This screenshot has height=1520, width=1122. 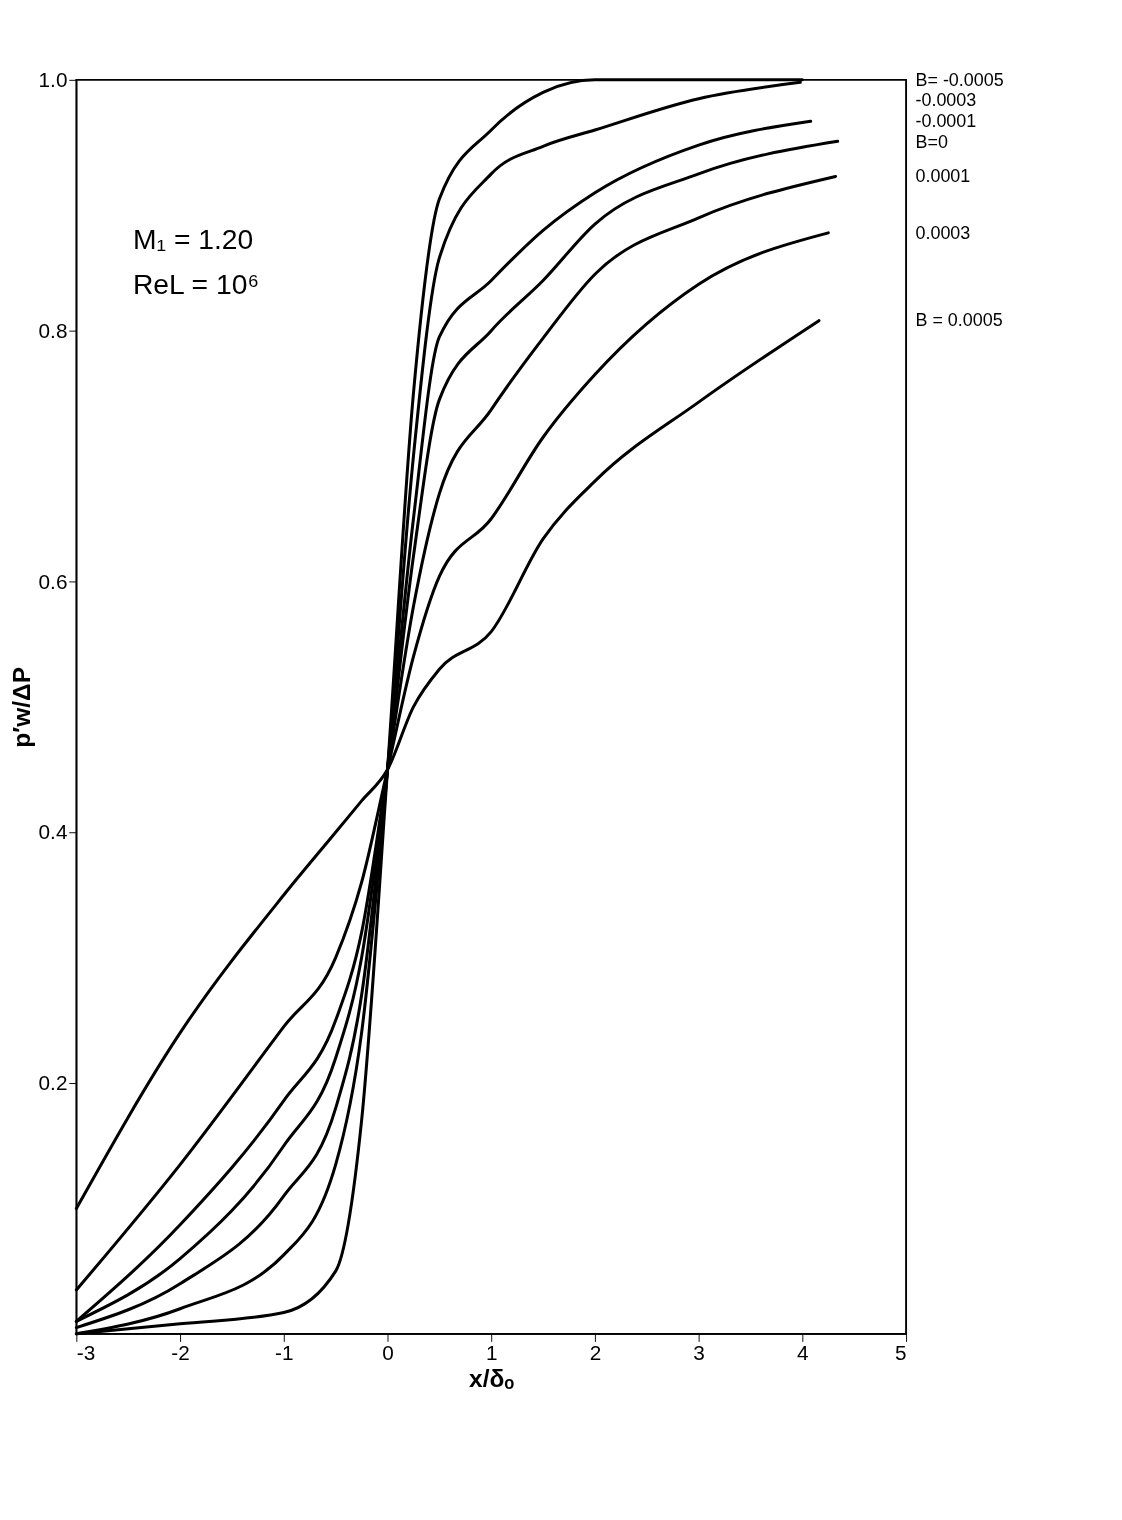 I want to click on x-tick-label: 5, so click(x=901, y=1352).